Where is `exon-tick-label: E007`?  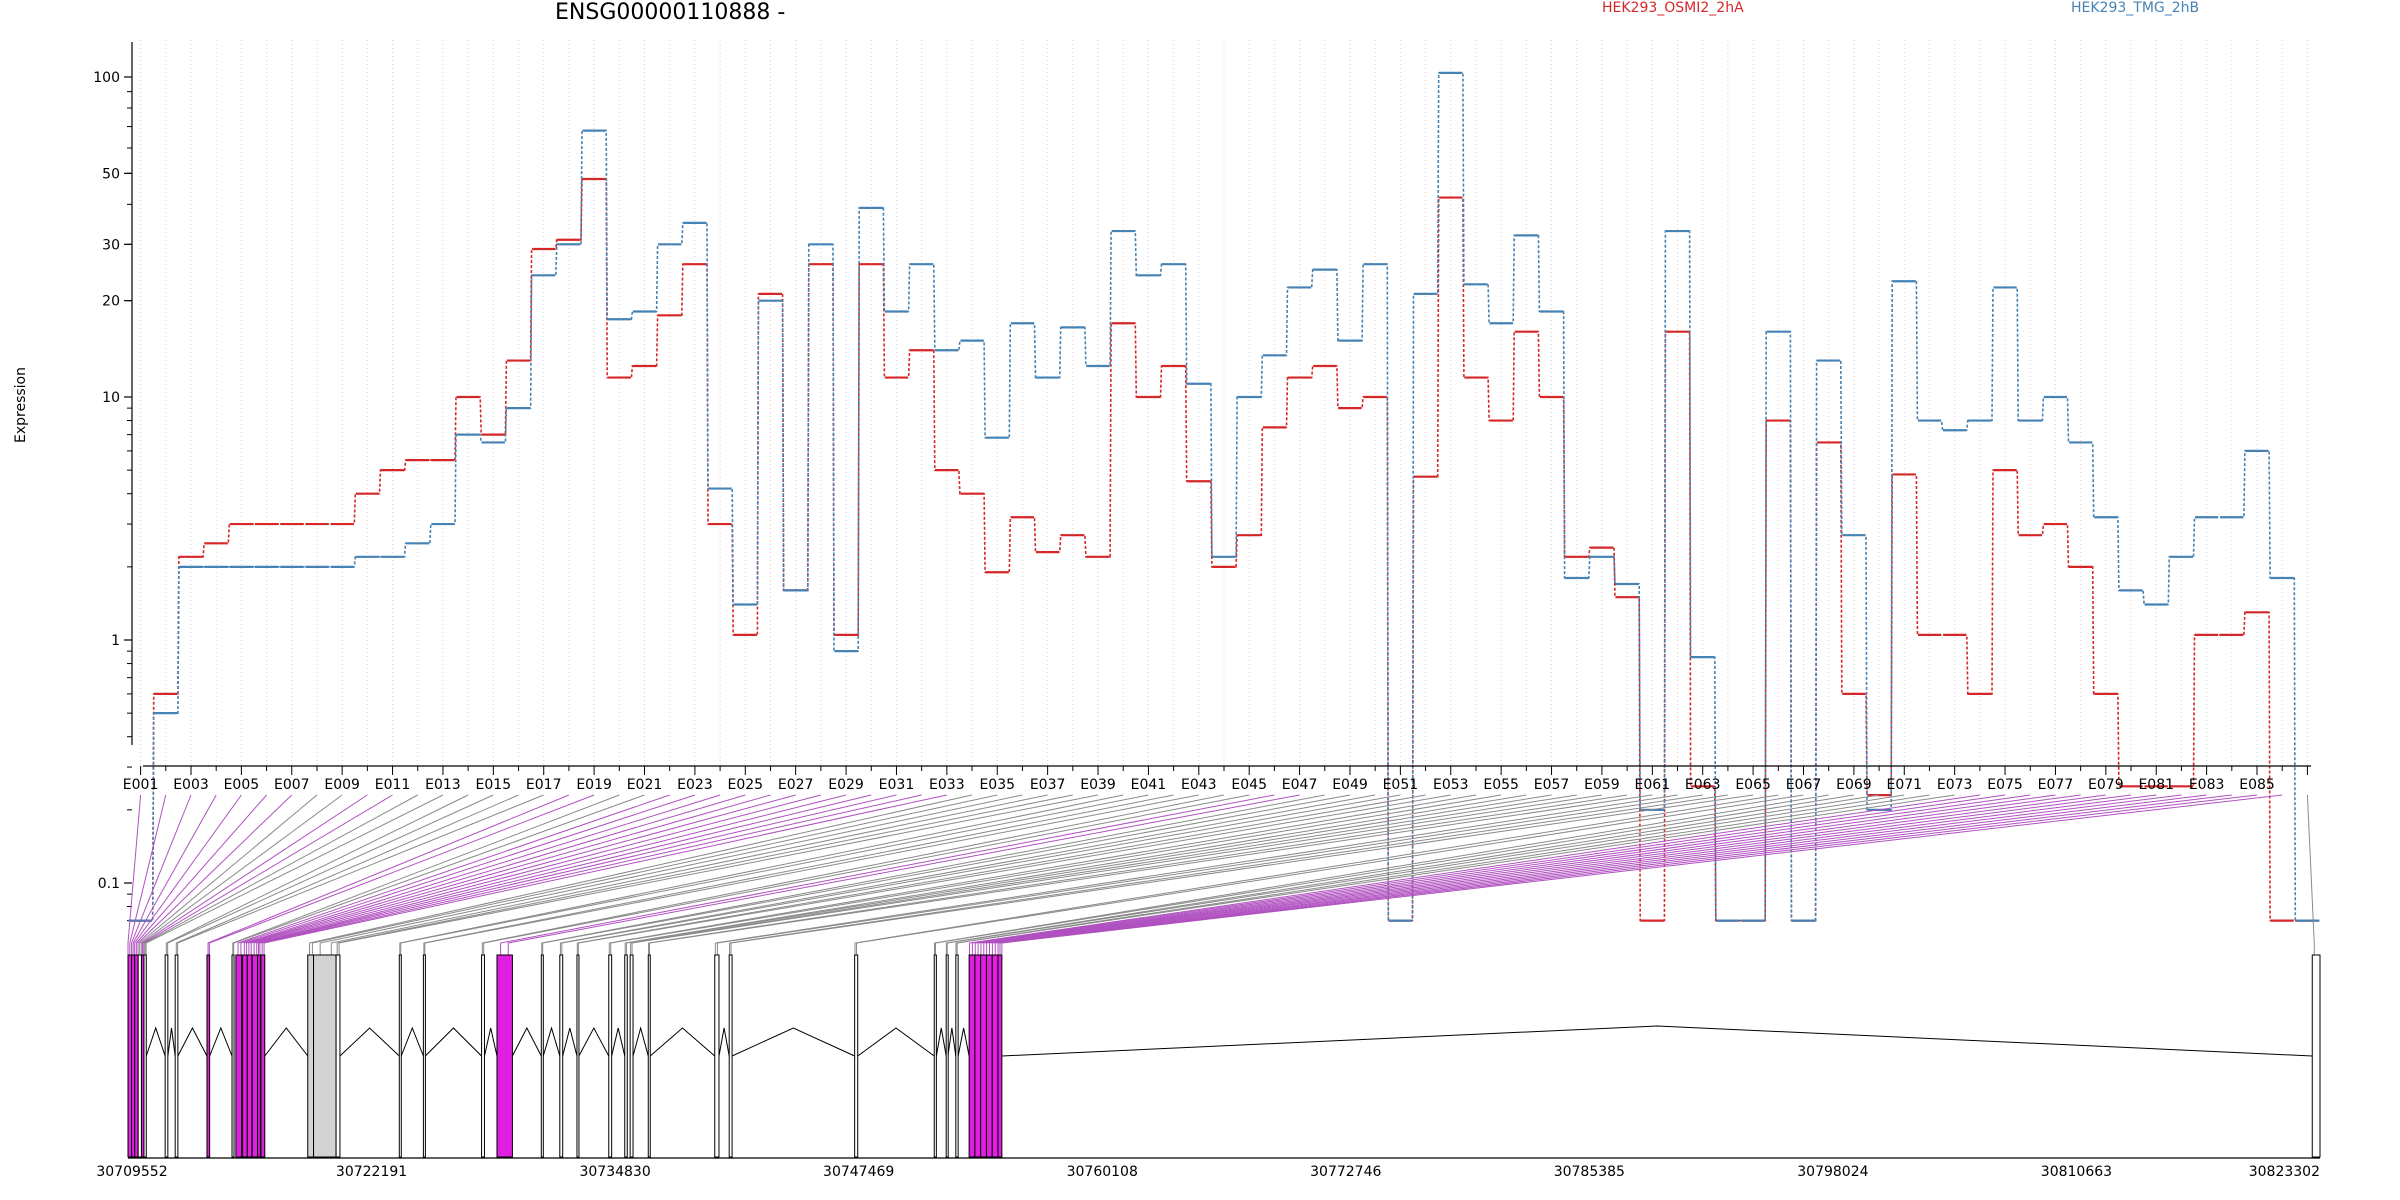 exon-tick-label: E007 is located at coordinates (292, 785).